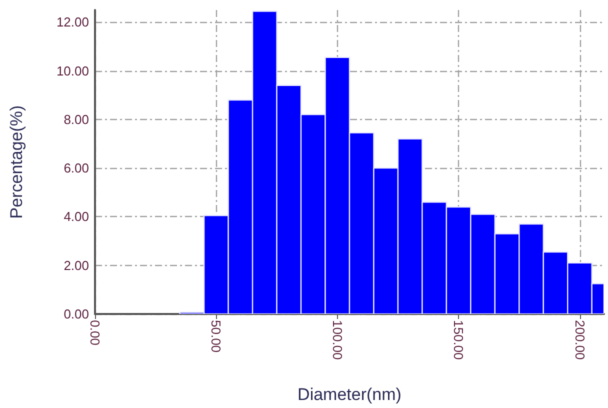  Describe the element at coordinates (76, 168) in the screenshot. I see `y-tick-label: 6.00` at that location.